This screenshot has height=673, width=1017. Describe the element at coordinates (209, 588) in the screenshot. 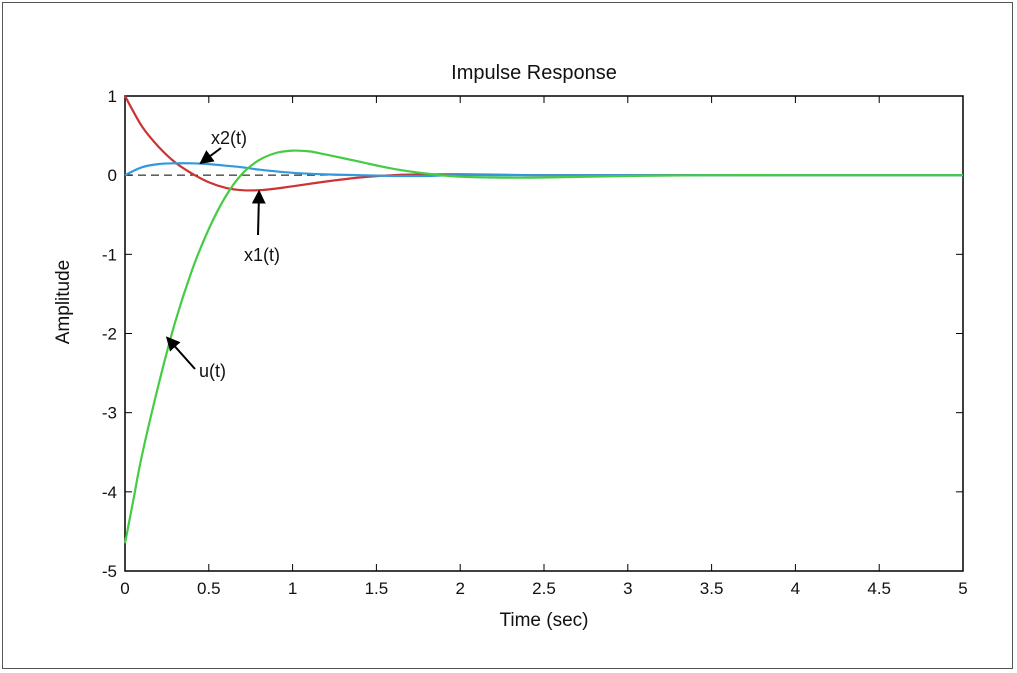

I see `x-tick-label: 0.5` at that location.